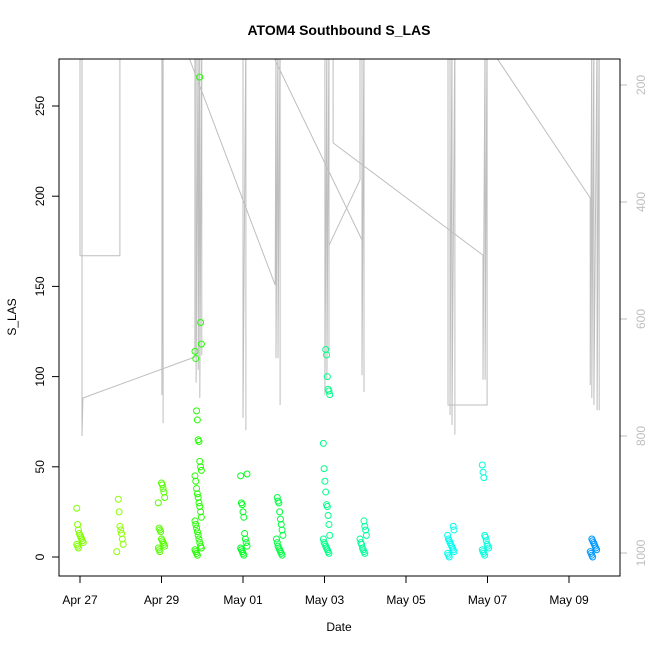 This screenshot has height=655, width=650. I want to click on x-tick-label: May 07, so click(488, 600).